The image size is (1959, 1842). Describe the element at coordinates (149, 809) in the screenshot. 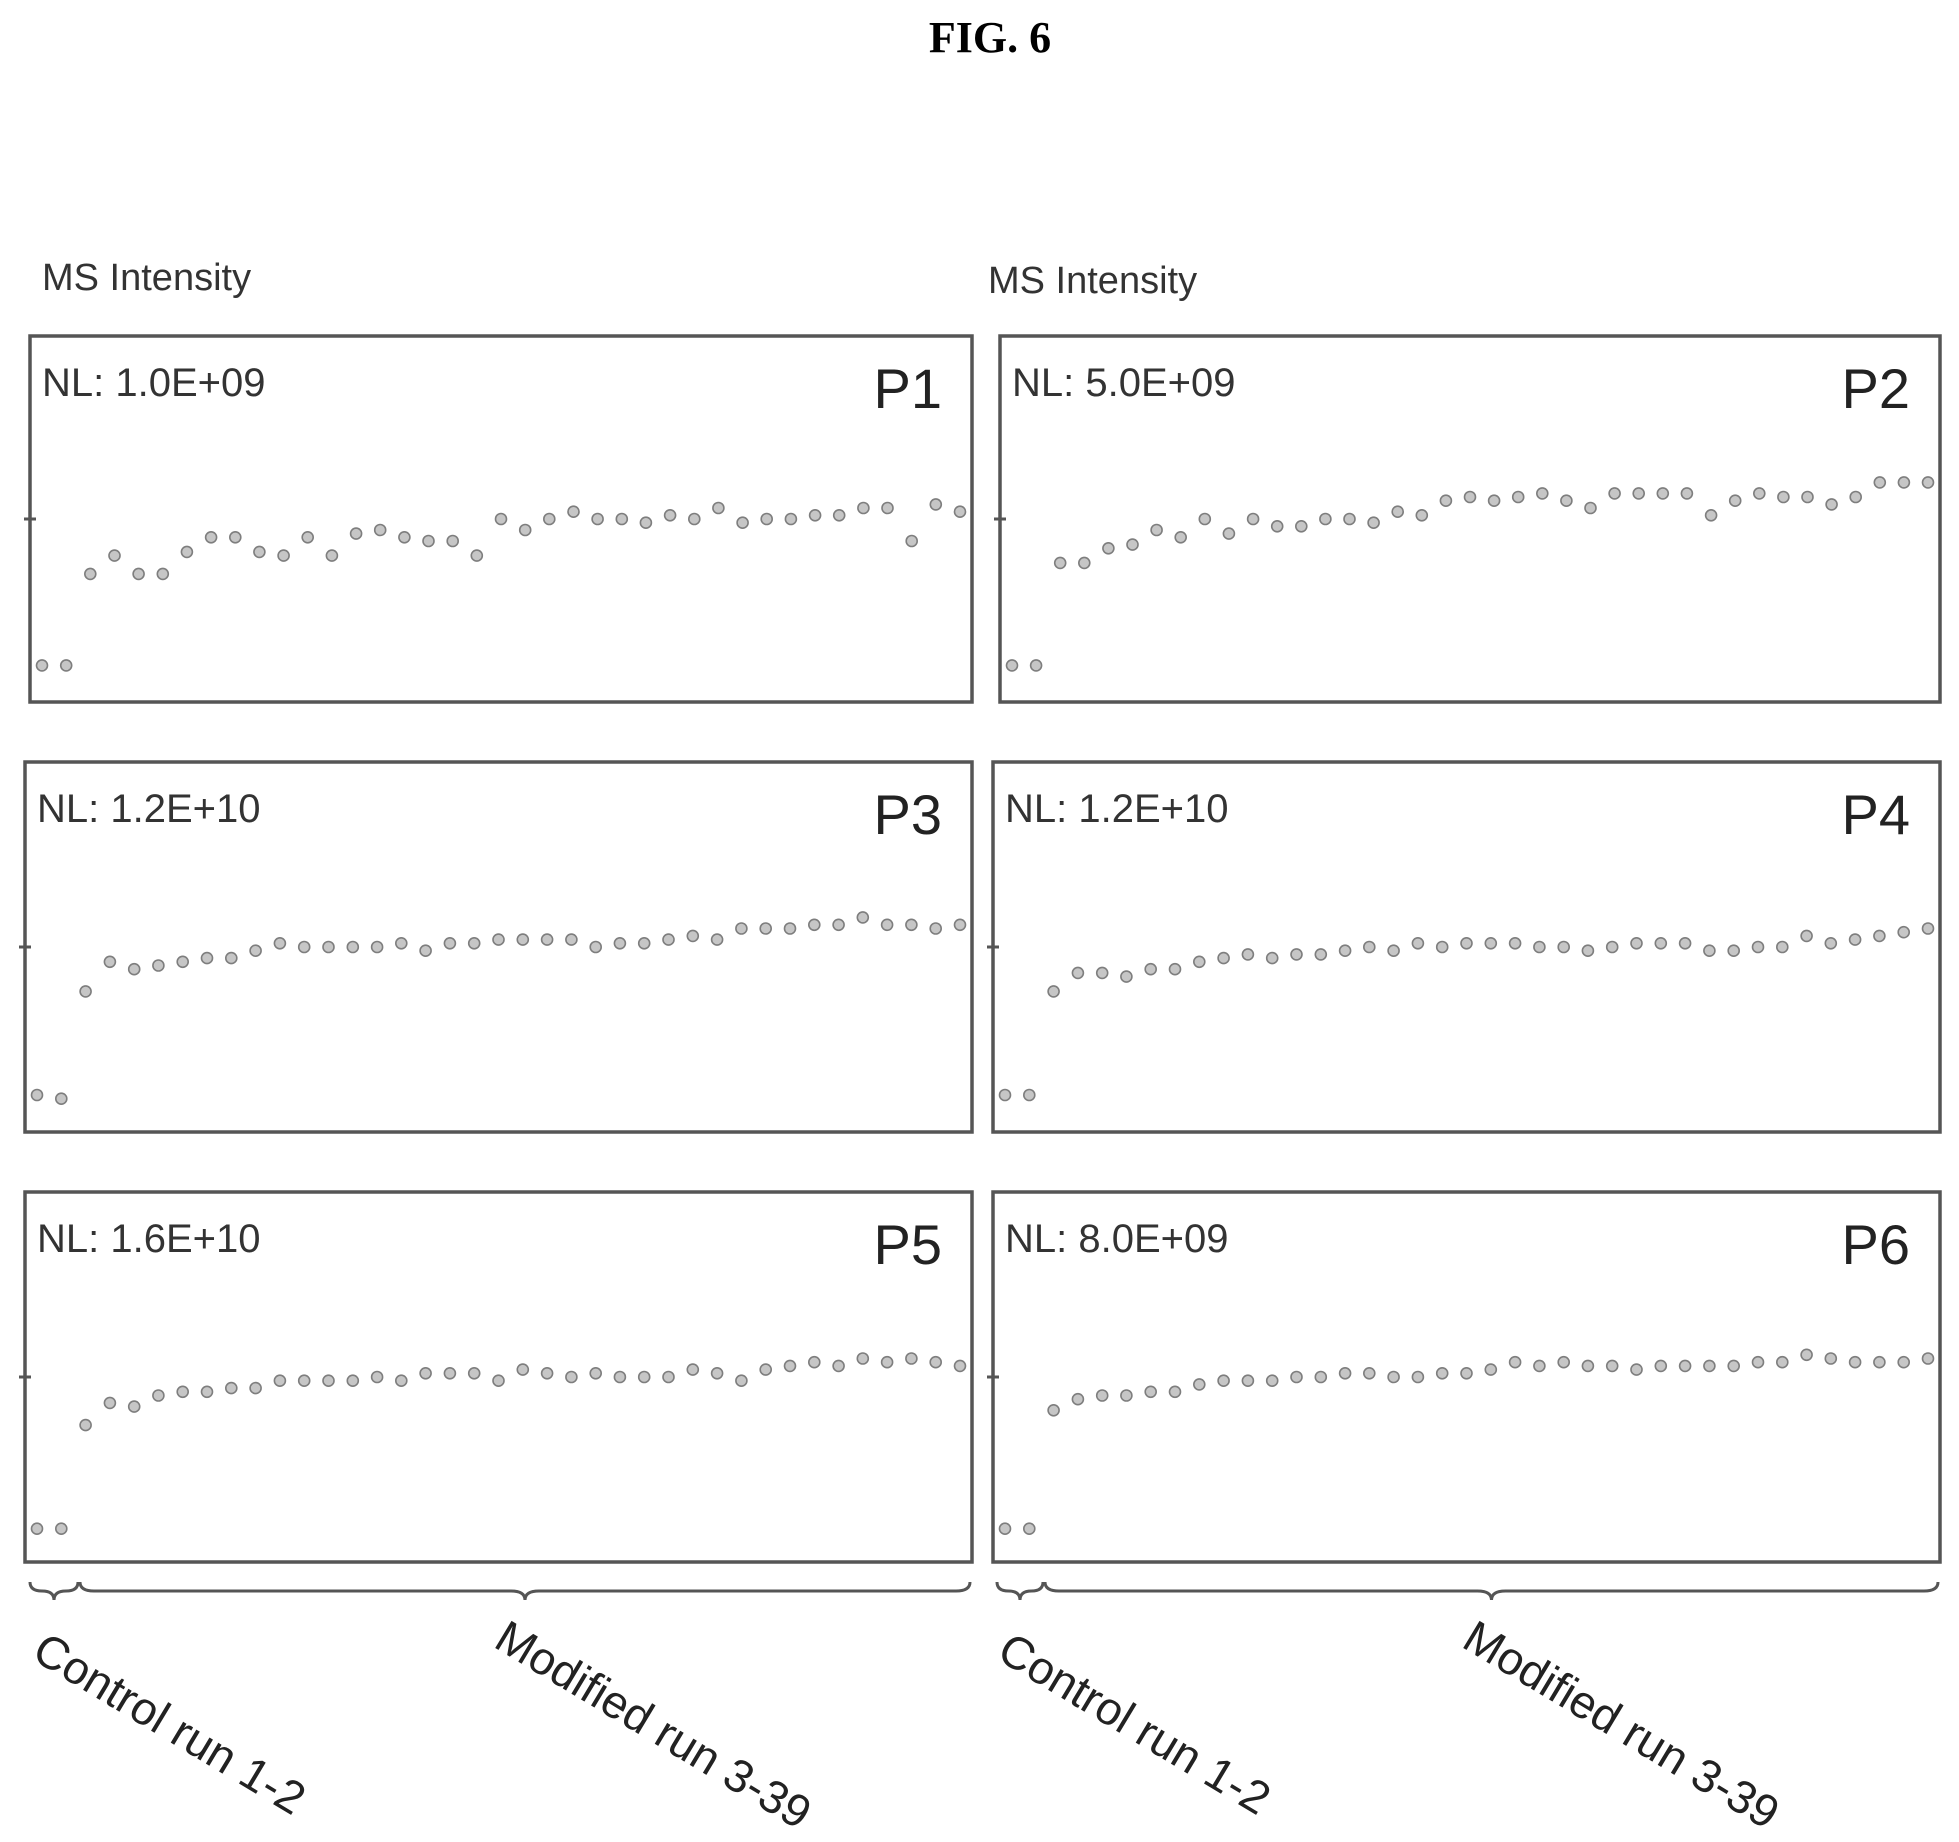

I see `nl-label-p3: NL: 1.2E+10` at that location.